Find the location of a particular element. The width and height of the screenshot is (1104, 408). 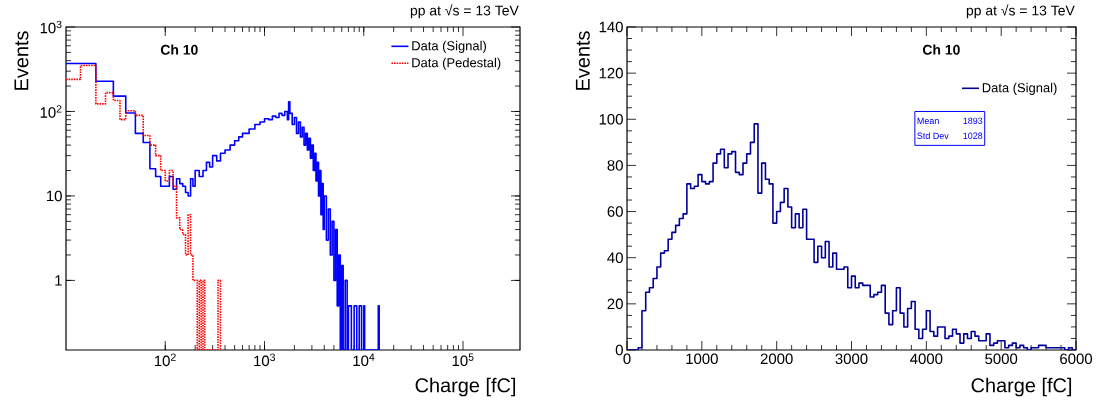

y-tick-label: 100 is located at coordinates (611, 119).